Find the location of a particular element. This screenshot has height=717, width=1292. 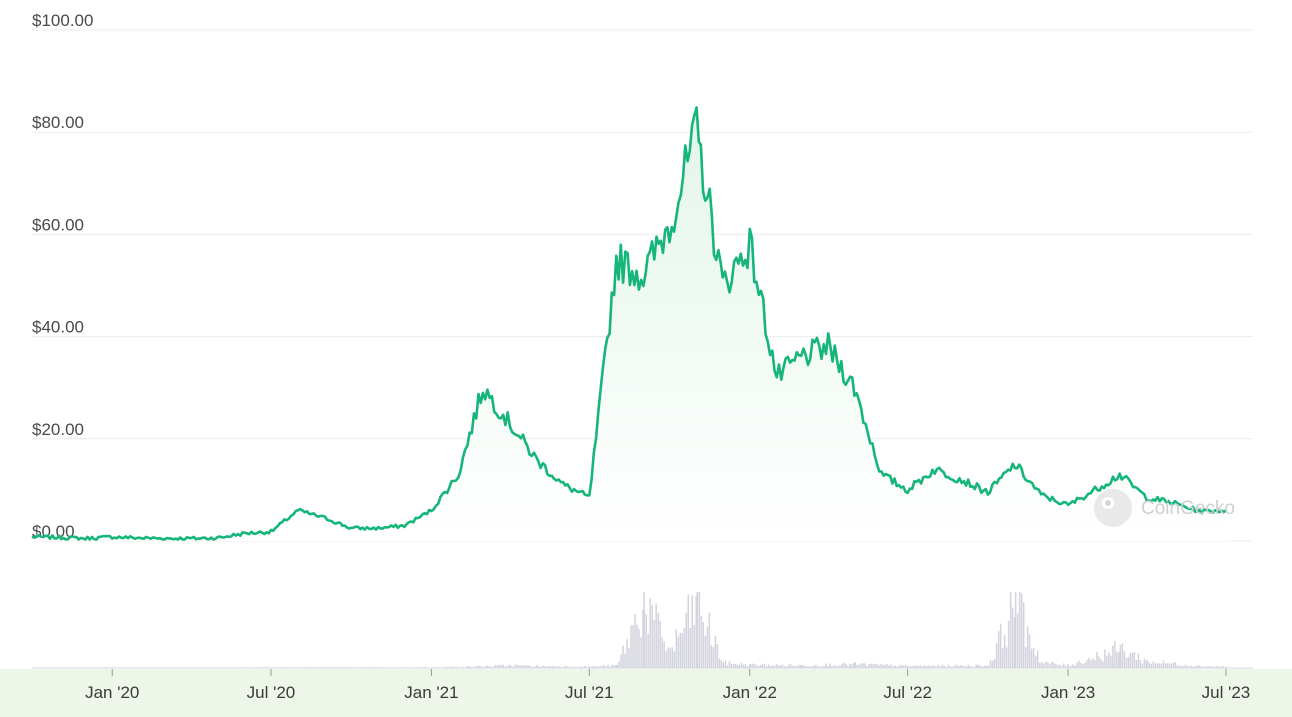

y-tick-label: $40.00 is located at coordinates (58, 327).